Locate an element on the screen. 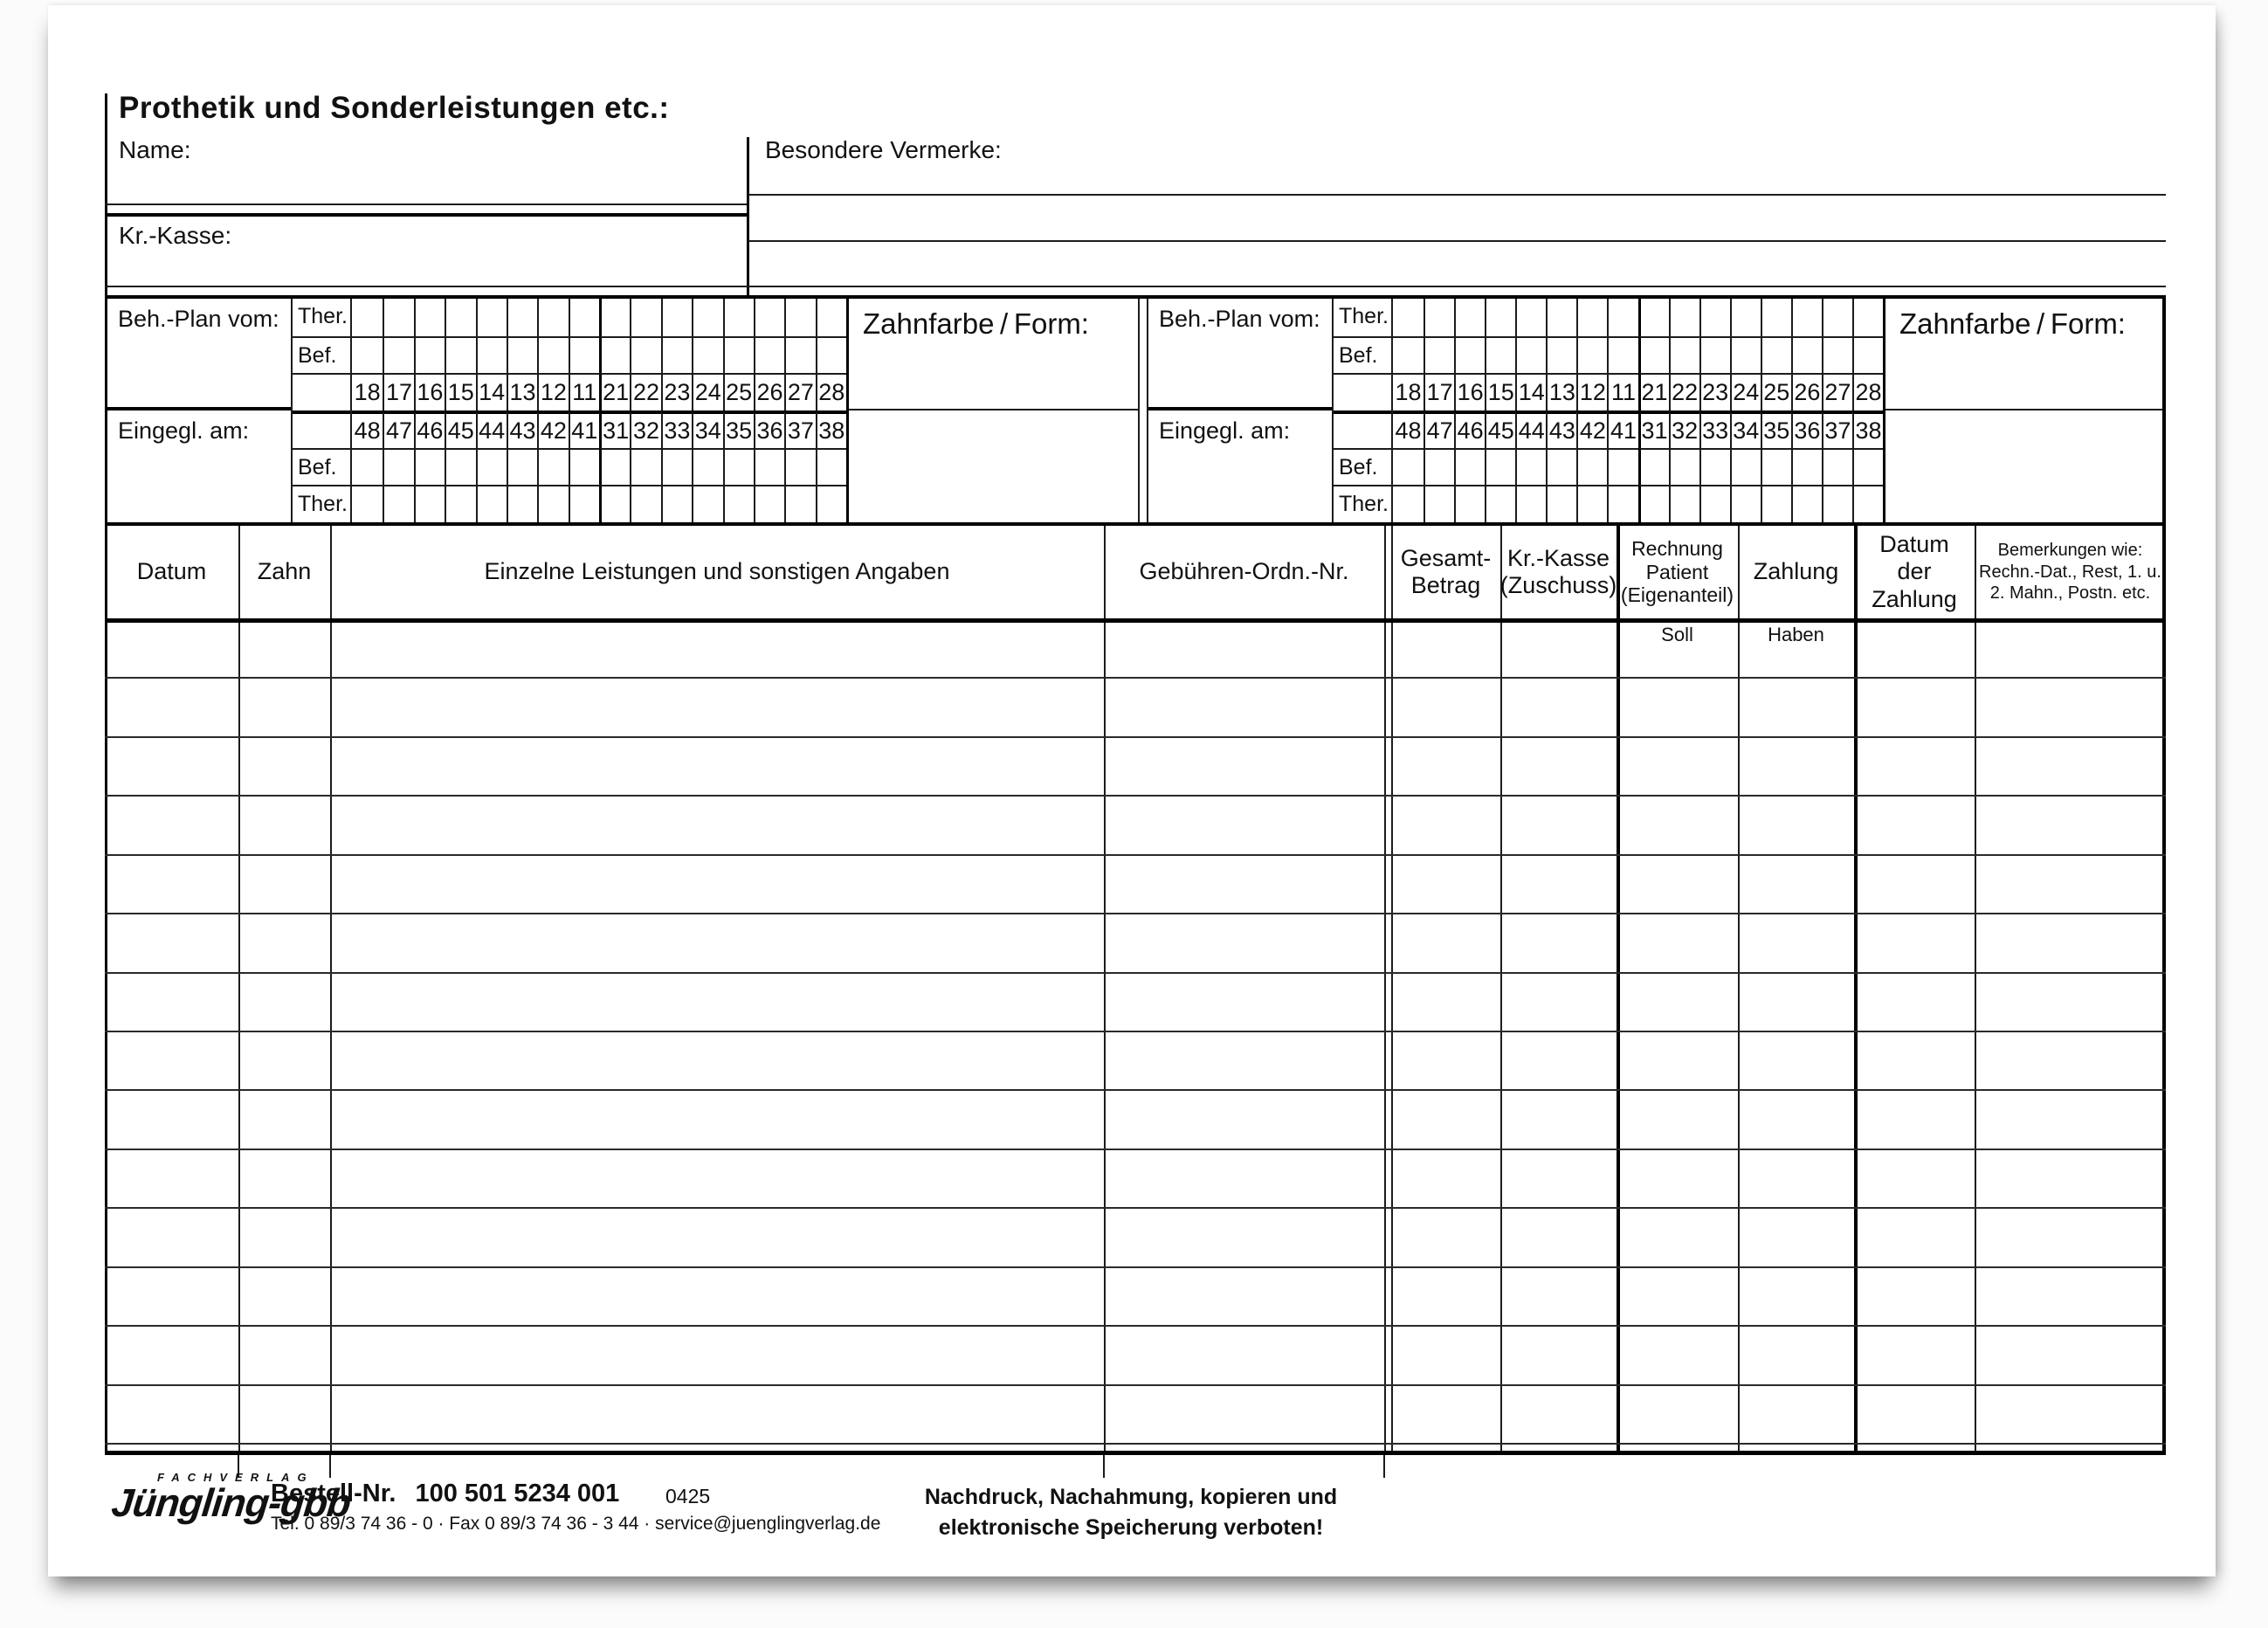 The height and width of the screenshot is (1628, 2268). tooth-cell: 22 is located at coordinates (645, 391).